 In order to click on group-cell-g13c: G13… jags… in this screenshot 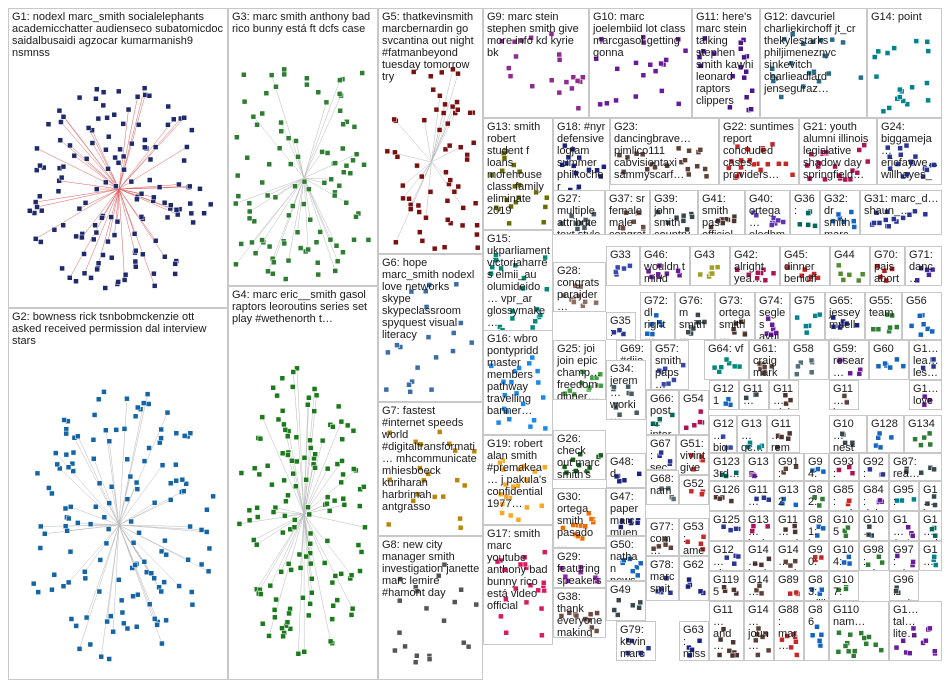, I will do `click(759, 467)`.